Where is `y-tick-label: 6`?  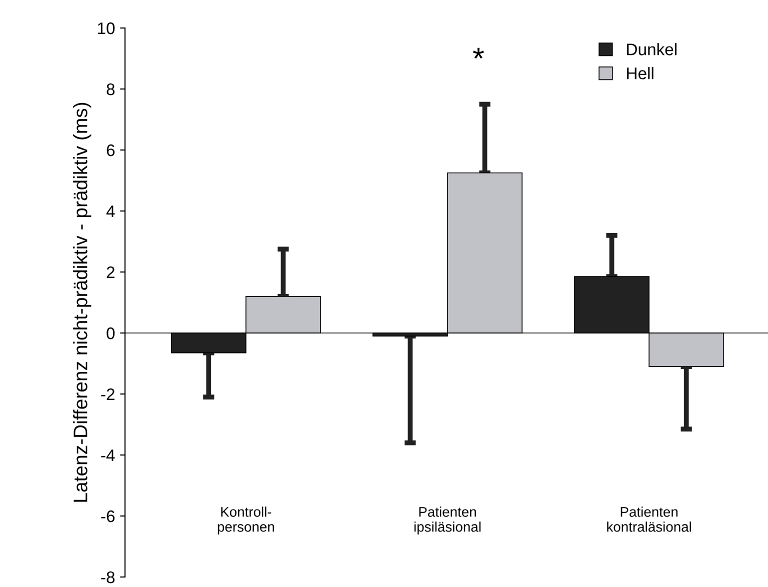 y-tick-label: 6 is located at coordinates (110, 150).